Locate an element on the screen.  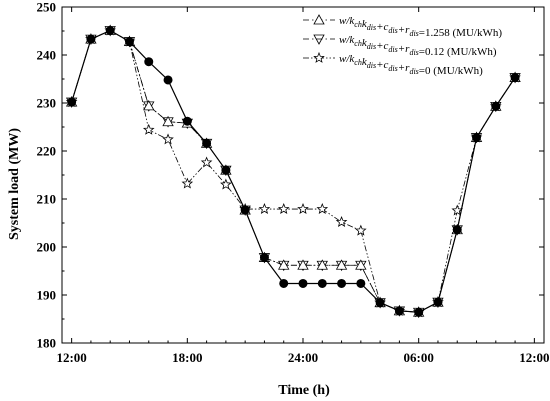
y-tick-label: 190 is located at coordinates (47, 295).